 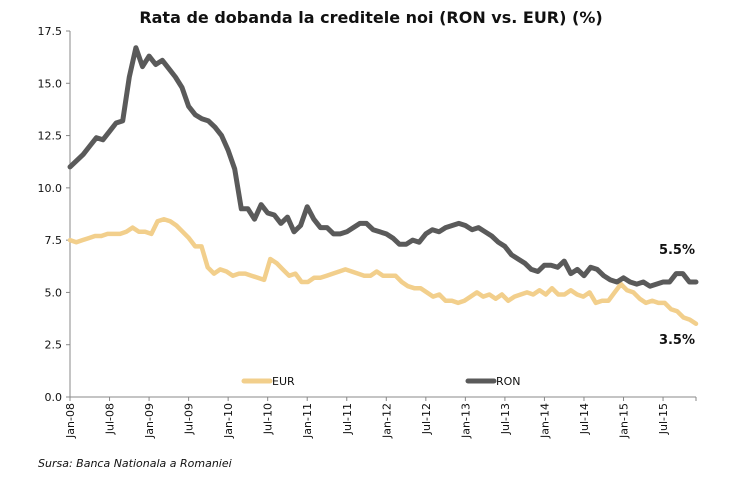 What do you see at coordinates (381, 381) in the screenshot?
I see `chart-legend: EUR RON` at bounding box center [381, 381].